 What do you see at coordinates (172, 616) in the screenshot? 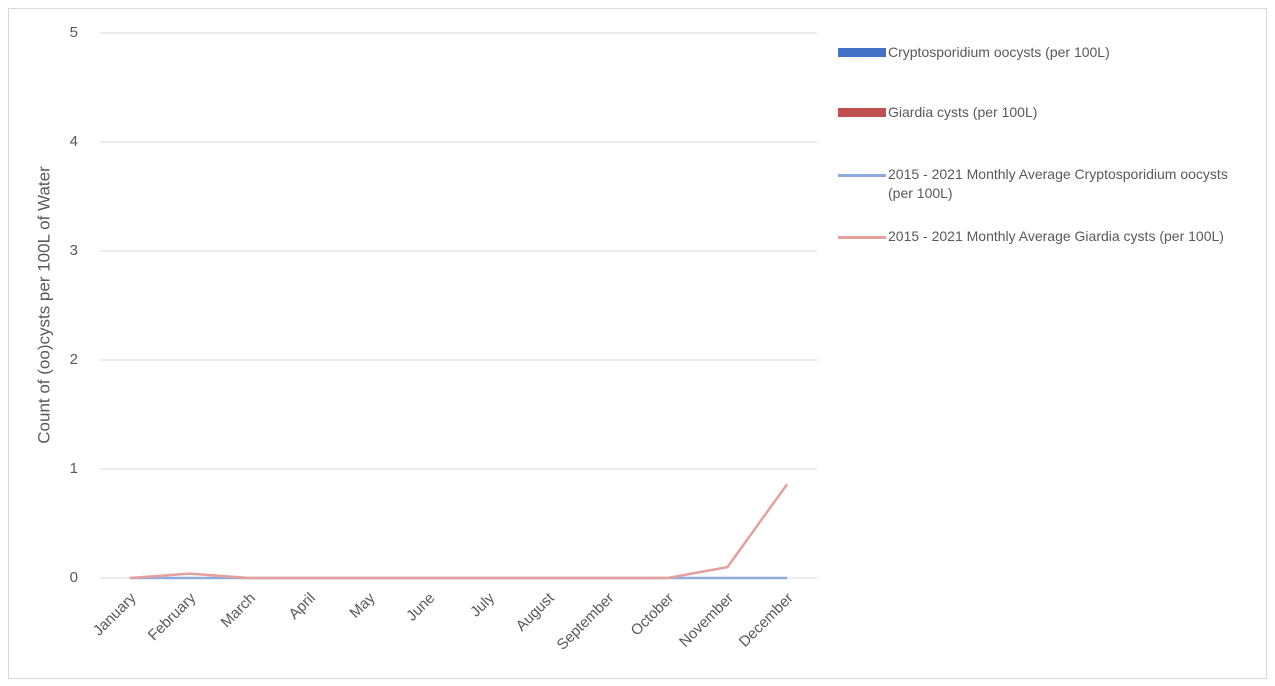
I see `x-tick-label: February` at bounding box center [172, 616].